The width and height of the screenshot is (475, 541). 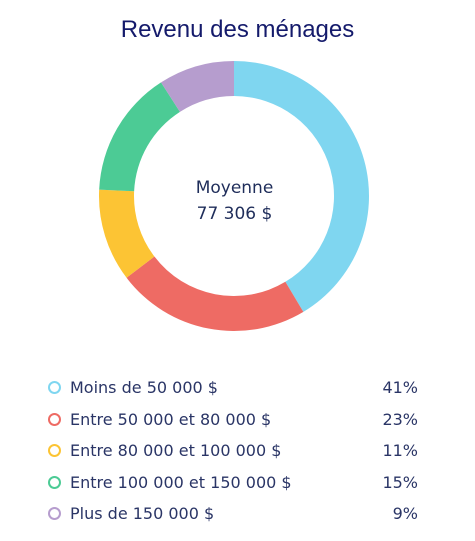 What do you see at coordinates (181, 482) in the screenshot?
I see `legend-label: Entre 100 000 et 150 000 $` at bounding box center [181, 482].